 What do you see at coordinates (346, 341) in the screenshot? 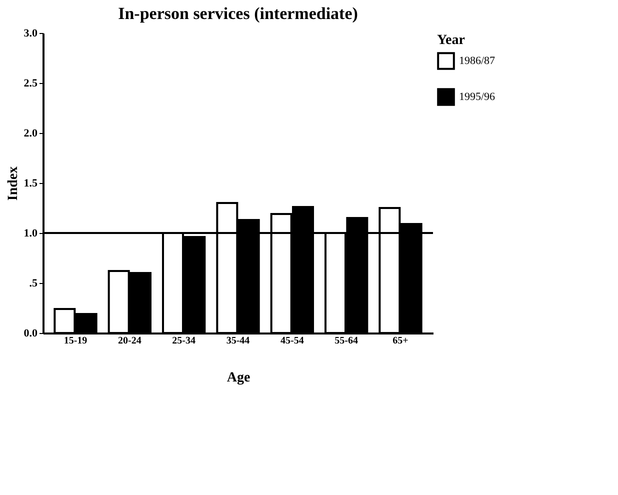
I see `x-tick-label: 55-64` at bounding box center [346, 341].